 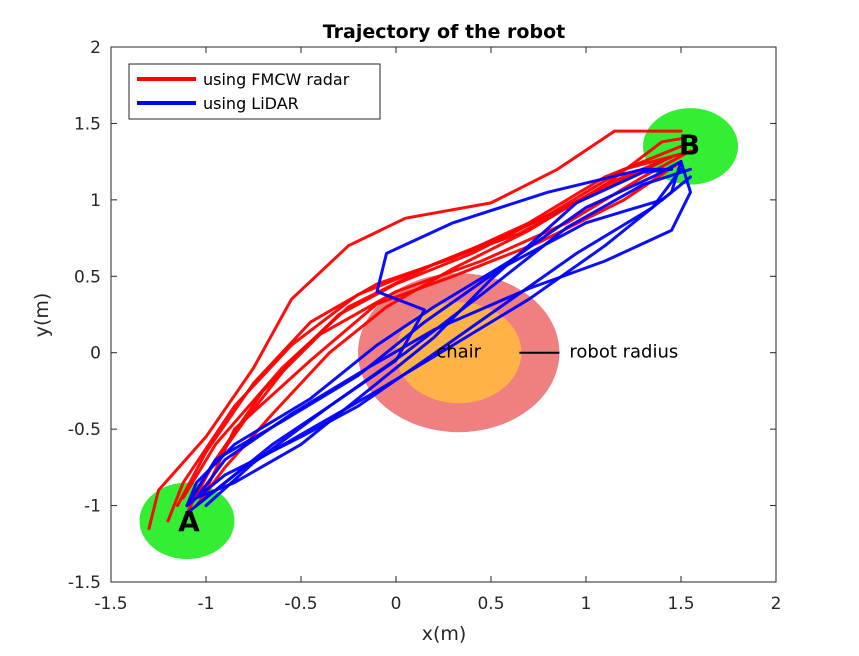 I want to click on legend: using FMCW radar using LiDAR, so click(x=254, y=91).